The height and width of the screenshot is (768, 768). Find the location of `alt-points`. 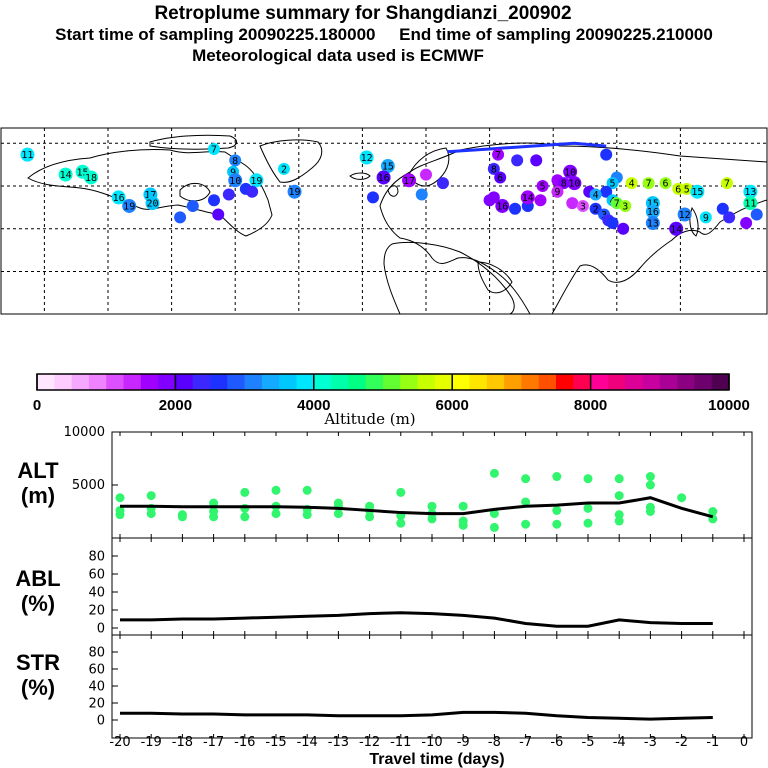

alt-points is located at coordinates (416, 500).